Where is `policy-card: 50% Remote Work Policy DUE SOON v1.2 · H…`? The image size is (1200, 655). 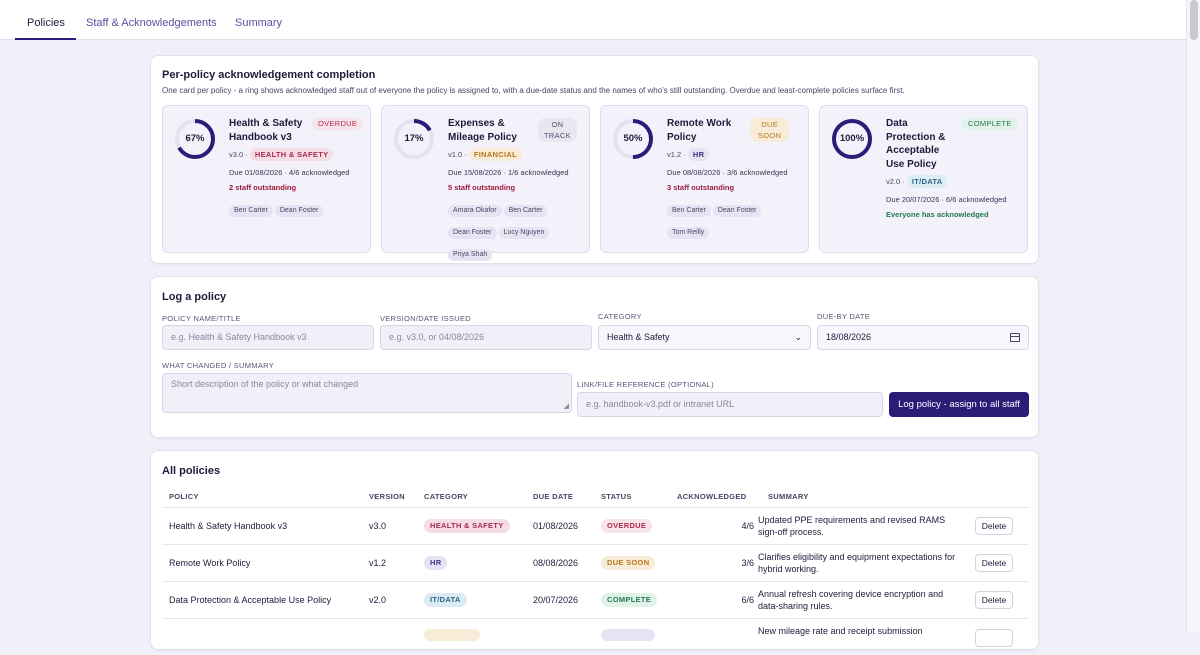 policy-card: 50% Remote Work Policy DUE SOON v1.2 · H… is located at coordinates (704, 179).